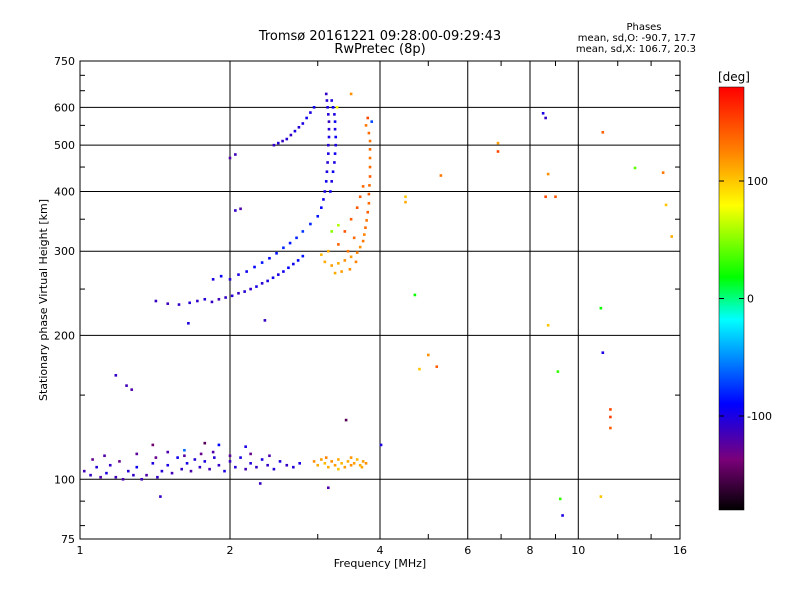  What do you see at coordinates (379, 36) in the screenshot?
I see `chart-title: Tromsø 20161221 09:28:00-09:29:43` at bounding box center [379, 36].